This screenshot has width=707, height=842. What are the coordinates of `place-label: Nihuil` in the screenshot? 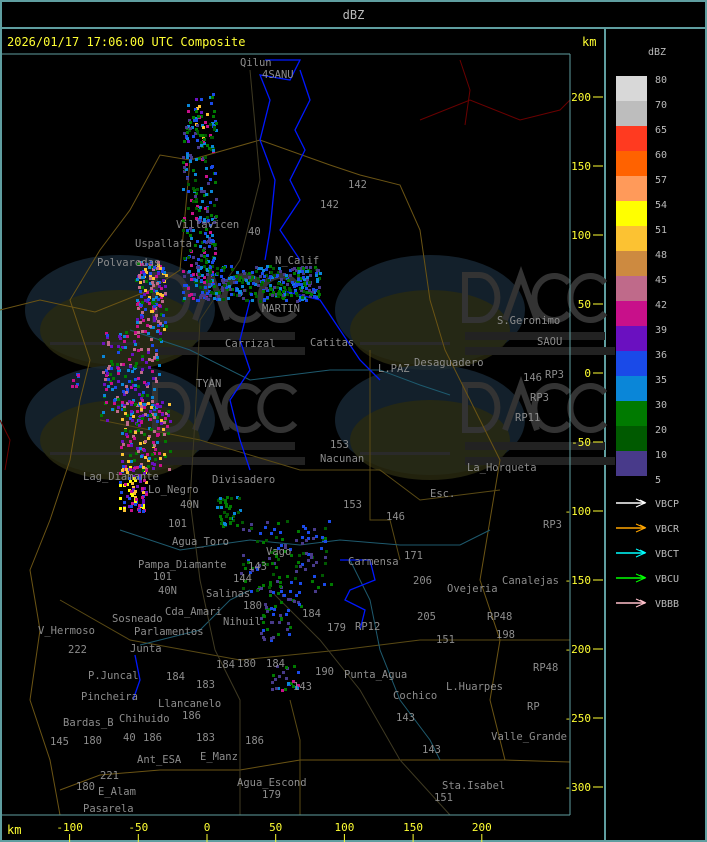 It's located at (242, 622).